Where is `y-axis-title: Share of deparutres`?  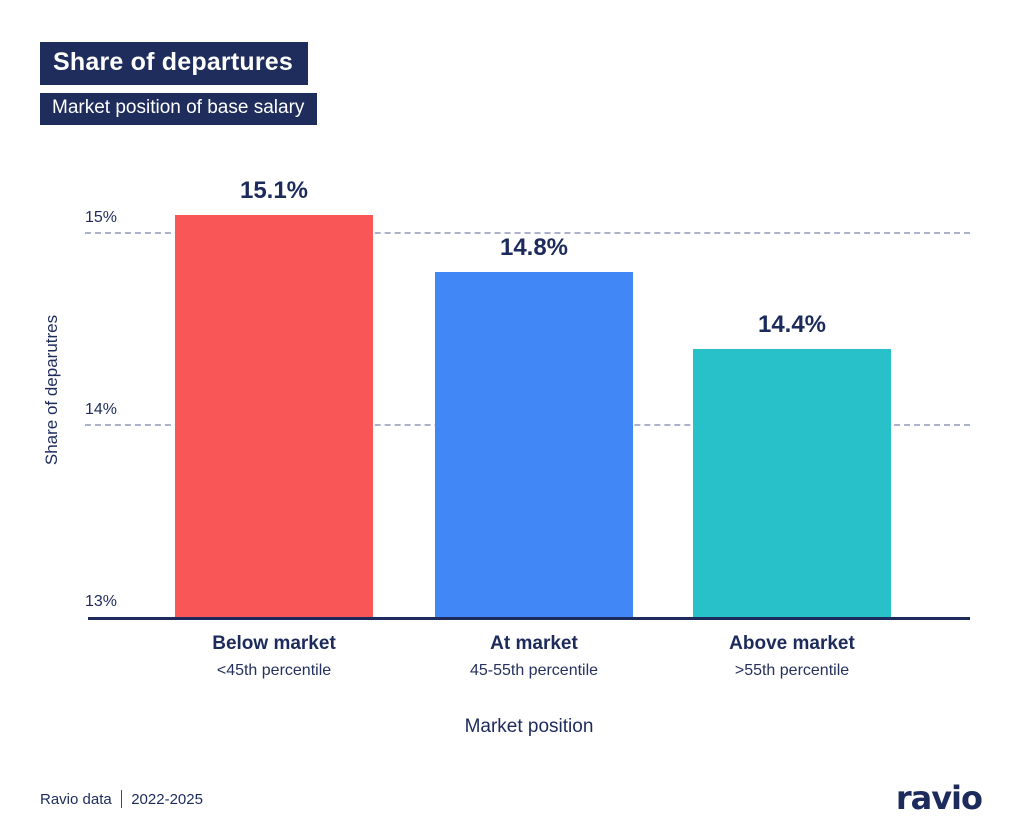 y-axis-title: Share of deparutres is located at coordinates (51, 390).